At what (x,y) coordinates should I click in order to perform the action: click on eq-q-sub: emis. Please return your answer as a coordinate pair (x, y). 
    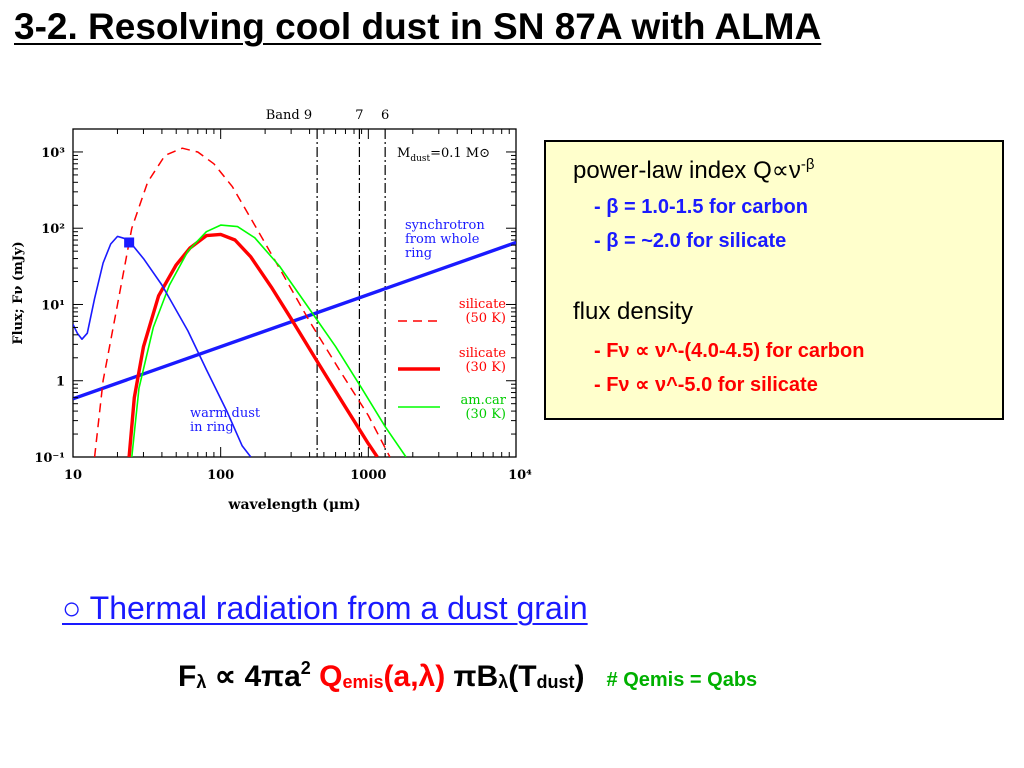
    Looking at the image, I should click on (363, 682).